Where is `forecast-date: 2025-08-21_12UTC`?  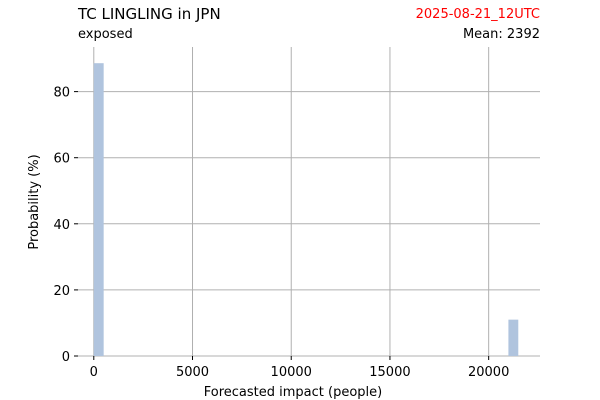
forecast-date: 2025-08-21_12UTC is located at coordinates (477, 14).